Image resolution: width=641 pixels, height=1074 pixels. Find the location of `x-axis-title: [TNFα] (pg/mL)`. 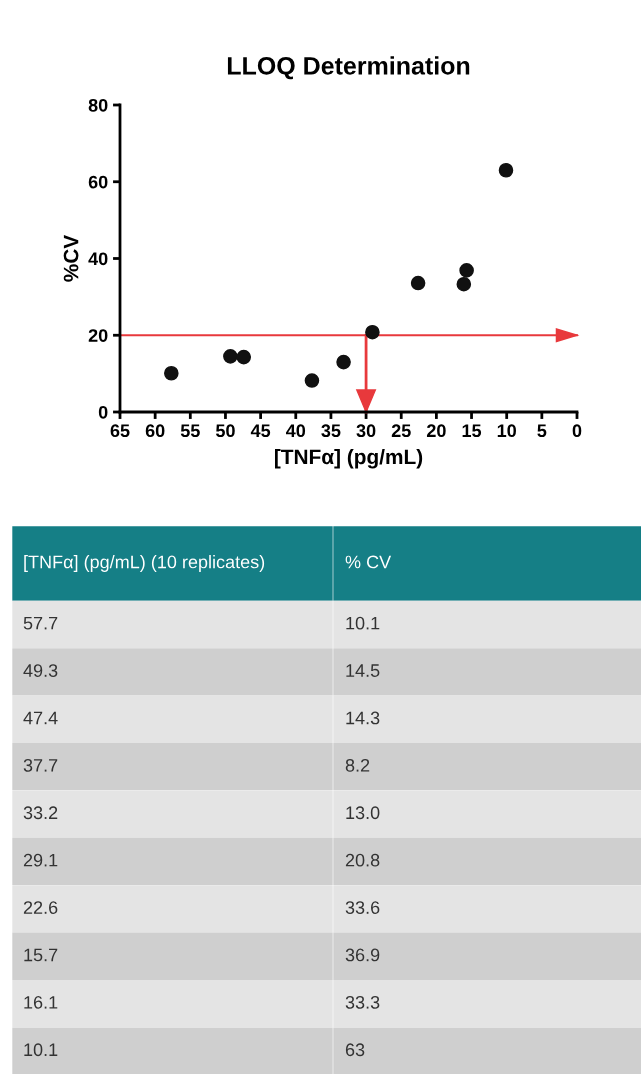

x-axis-title: [TNFα] (pg/mL) is located at coordinates (349, 458).